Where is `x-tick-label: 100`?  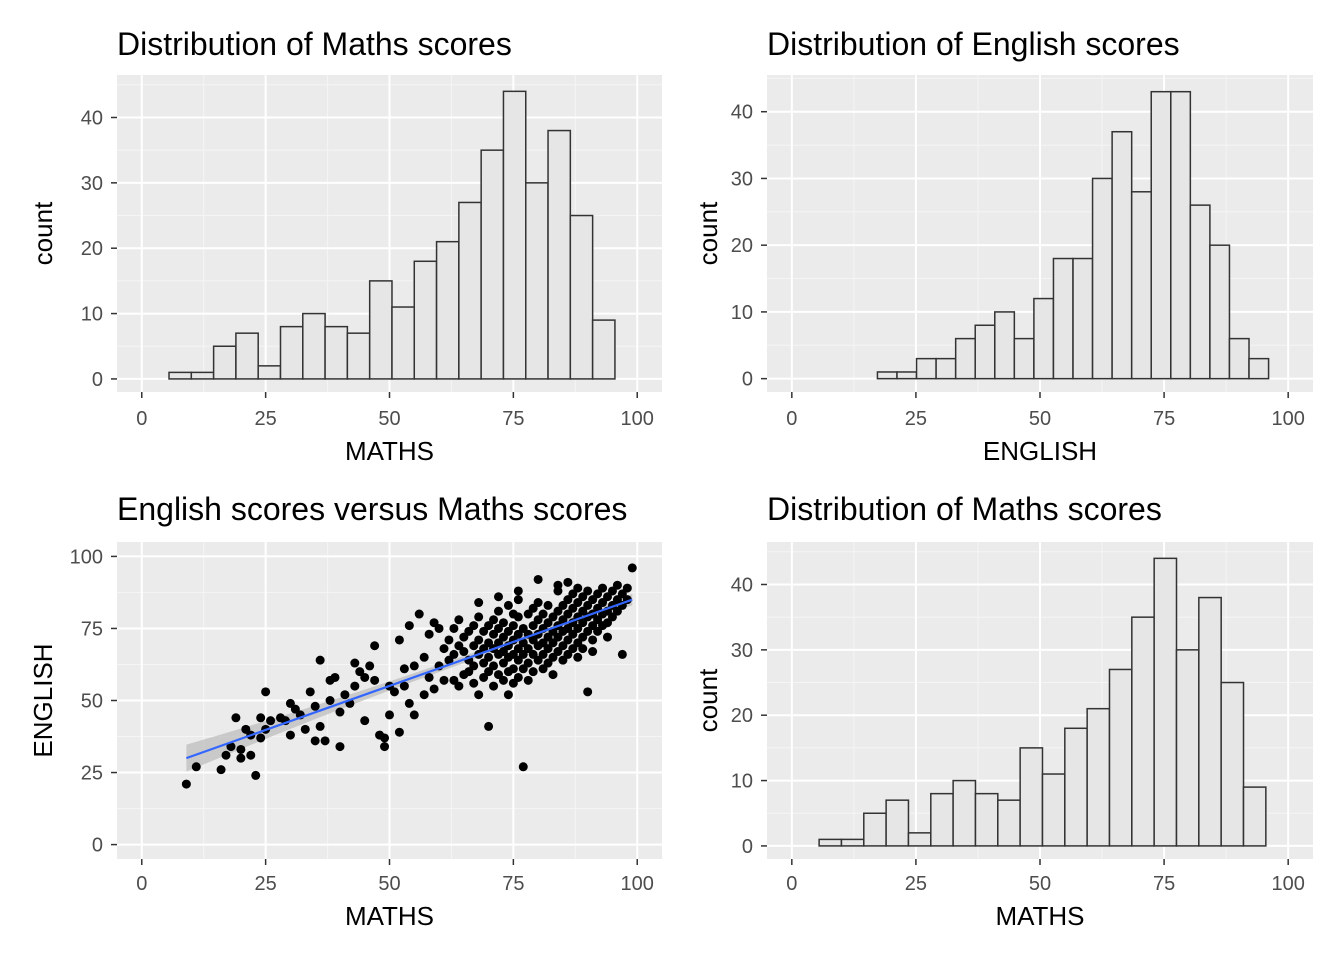
x-tick-label: 100 is located at coordinates (1287, 884).